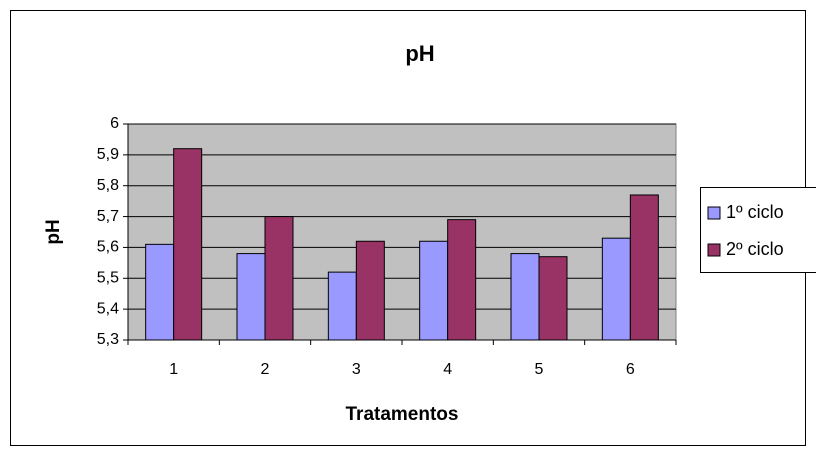  I want to click on y-tick-label: 5,5, so click(108, 278).